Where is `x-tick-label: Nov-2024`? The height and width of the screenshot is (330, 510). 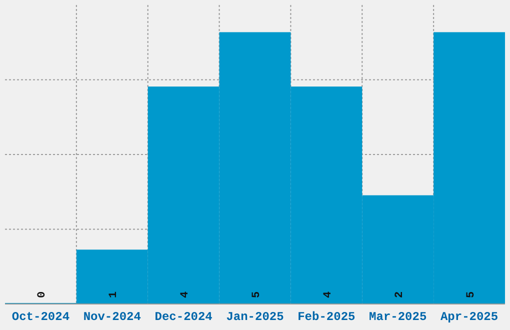 x-tick-label: Nov-2024 is located at coordinates (112, 317).